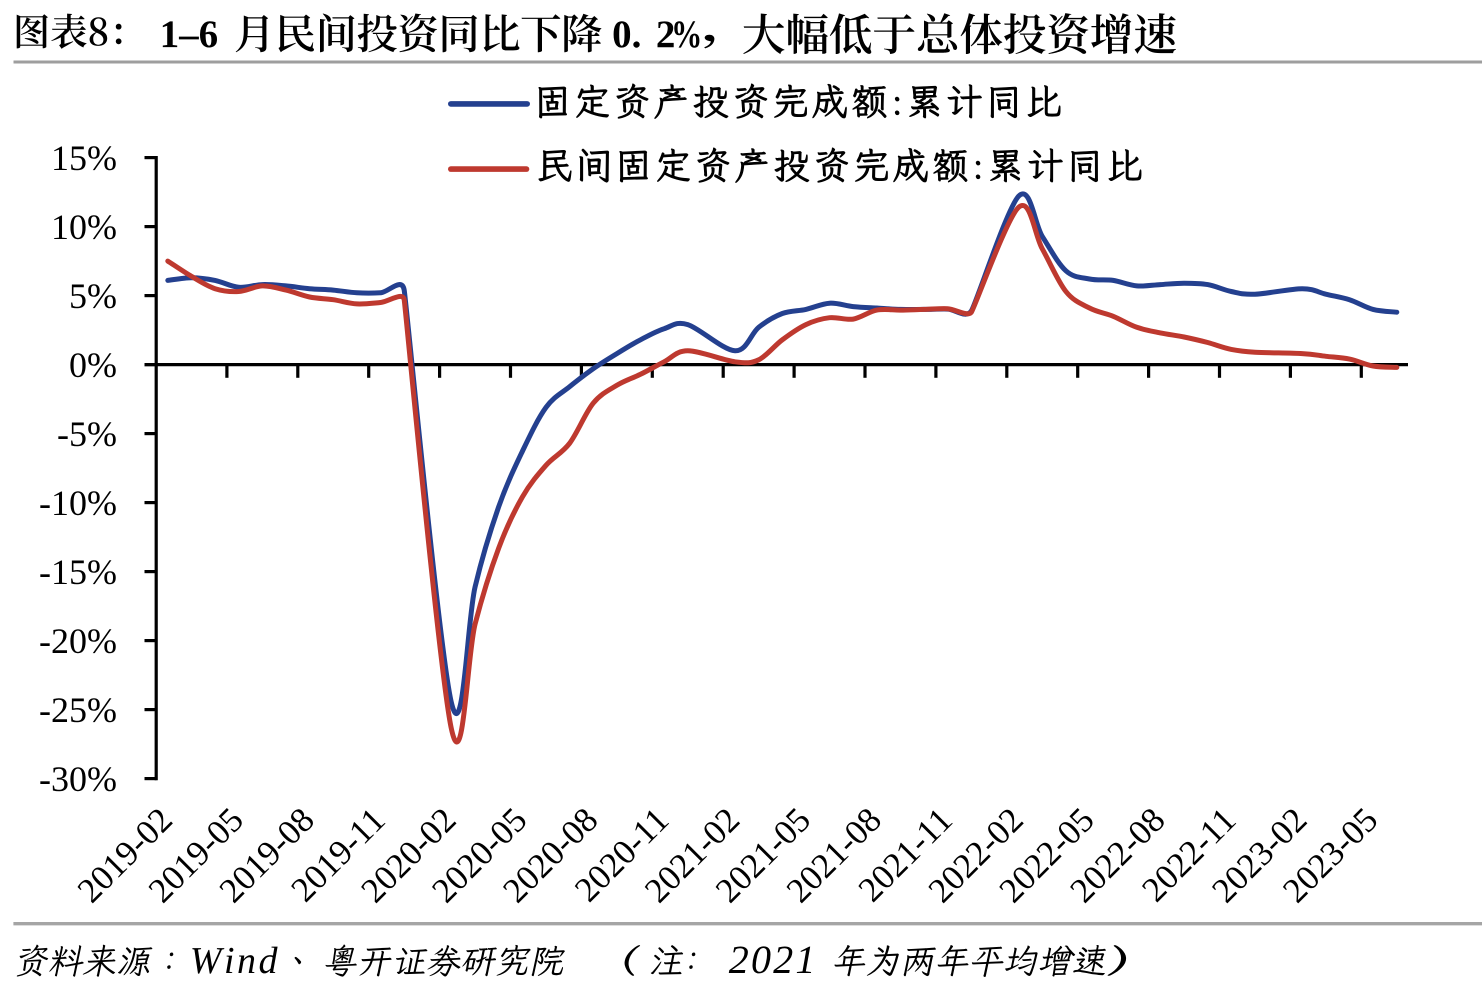 The height and width of the screenshot is (994, 1482). What do you see at coordinates (87, 434) in the screenshot?
I see `svg-text: -5%` at bounding box center [87, 434].